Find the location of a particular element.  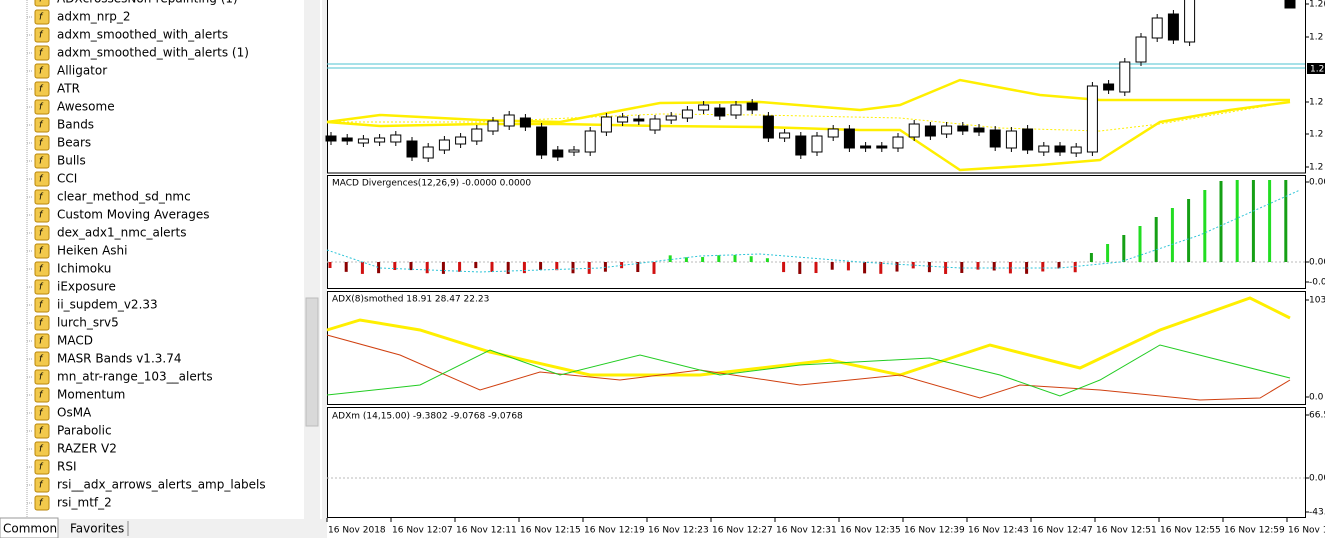

indicator-item: adxm_smoothed_with_alerts is located at coordinates (142, 35).